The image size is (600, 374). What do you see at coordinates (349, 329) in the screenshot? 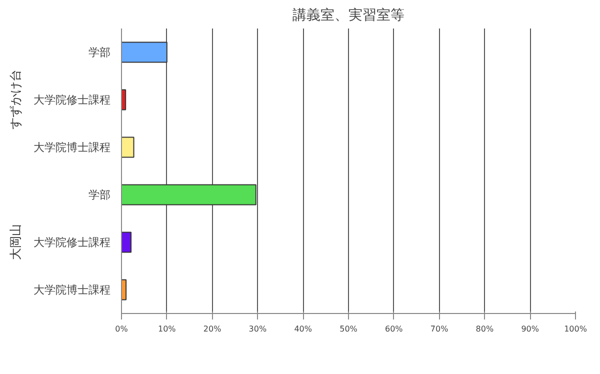
I see `x-tick-label: 50%` at bounding box center [349, 329].